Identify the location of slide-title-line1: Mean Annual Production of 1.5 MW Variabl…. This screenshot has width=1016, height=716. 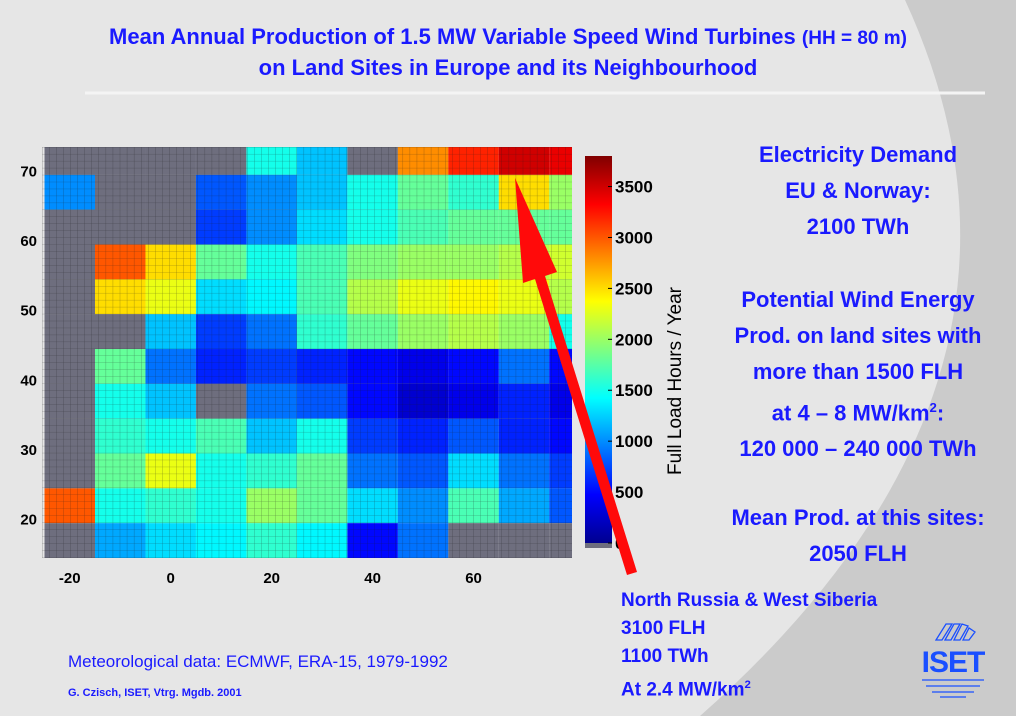
(508, 36).